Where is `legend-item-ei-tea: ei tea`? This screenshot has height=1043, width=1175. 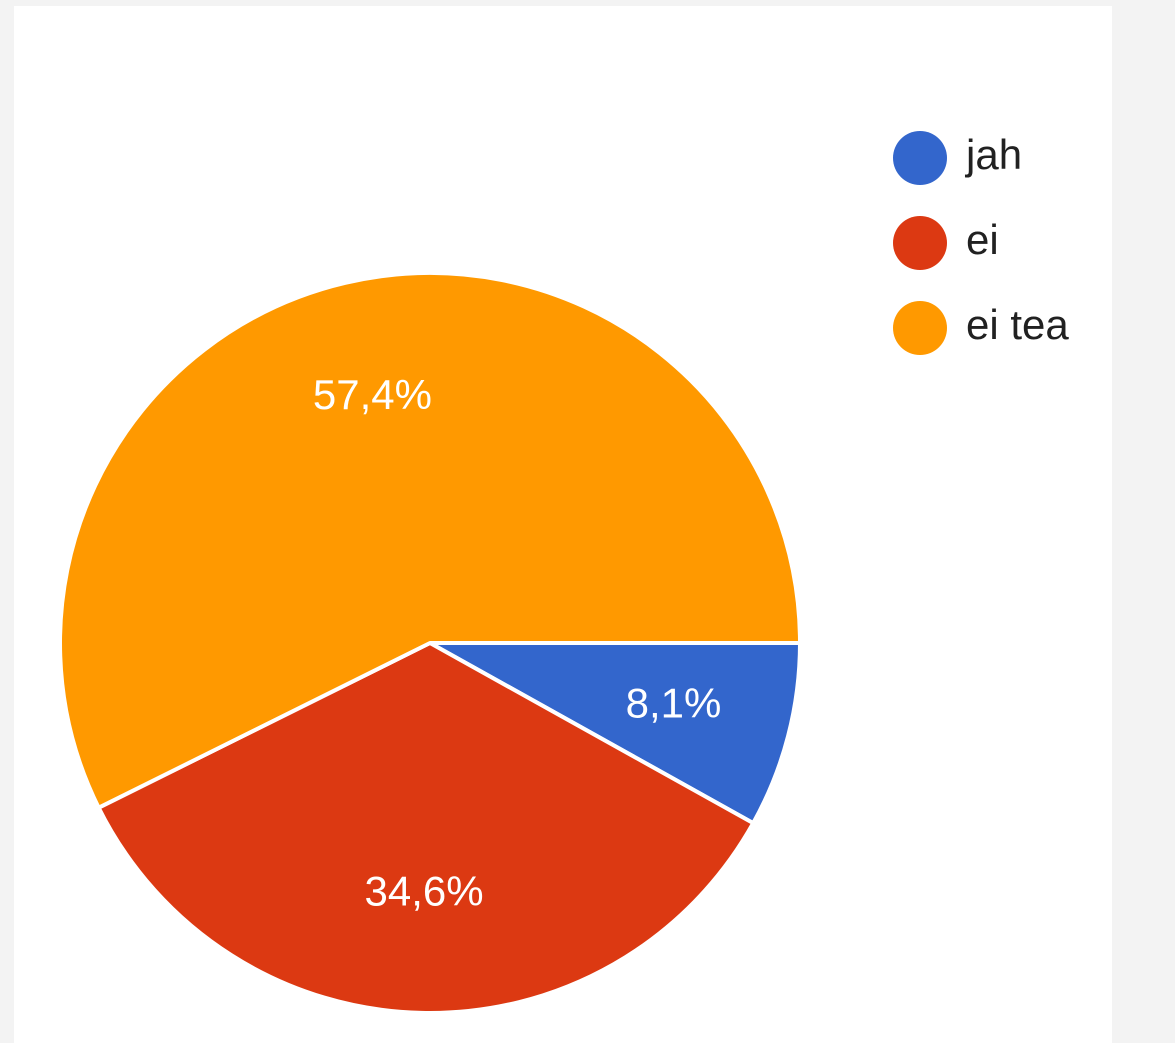
legend-item-ei-tea: ei tea is located at coordinates (981, 328).